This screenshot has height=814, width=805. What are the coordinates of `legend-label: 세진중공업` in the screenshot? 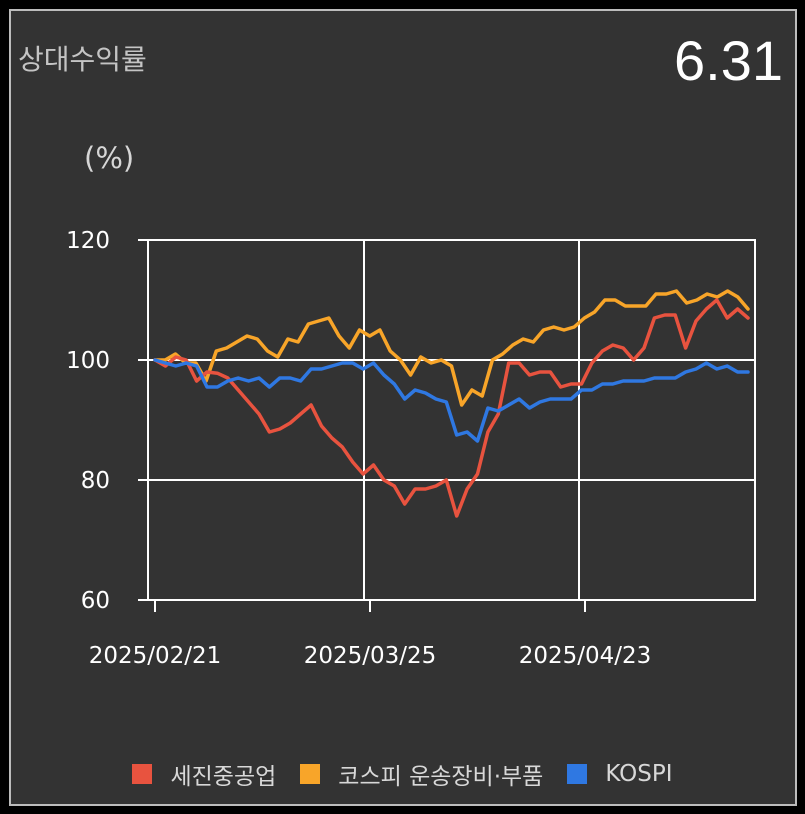 It's located at (223, 777).